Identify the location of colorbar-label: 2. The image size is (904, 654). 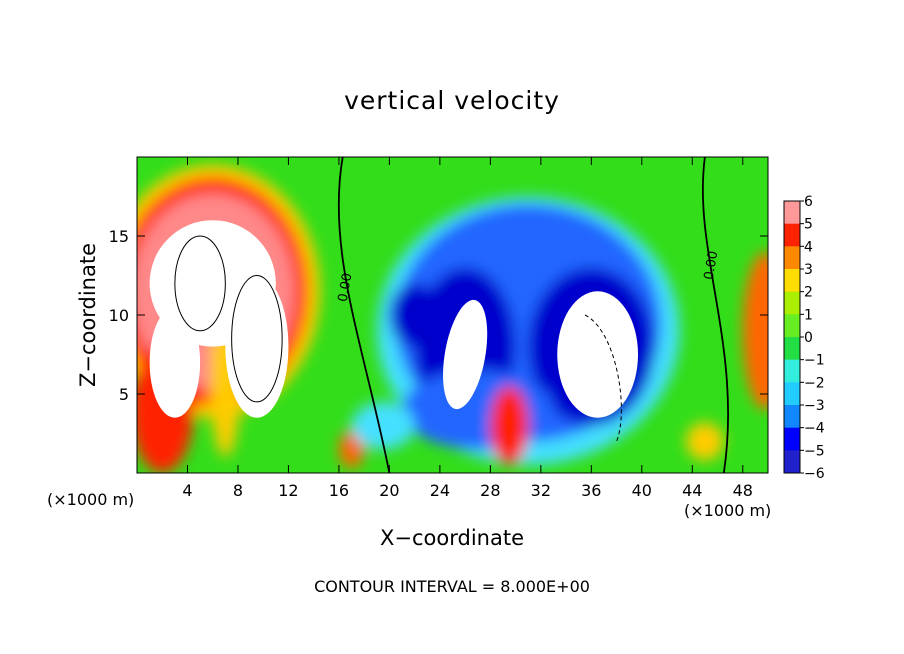
(808, 293).